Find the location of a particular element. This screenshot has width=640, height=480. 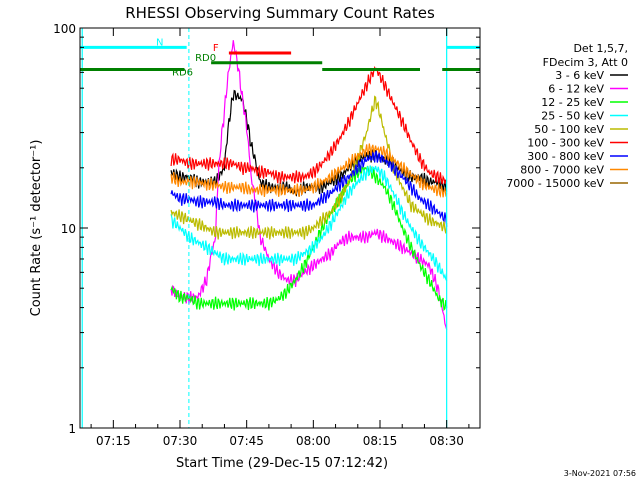

legend-label-4: 50 - 100 keV is located at coordinates (569, 129).